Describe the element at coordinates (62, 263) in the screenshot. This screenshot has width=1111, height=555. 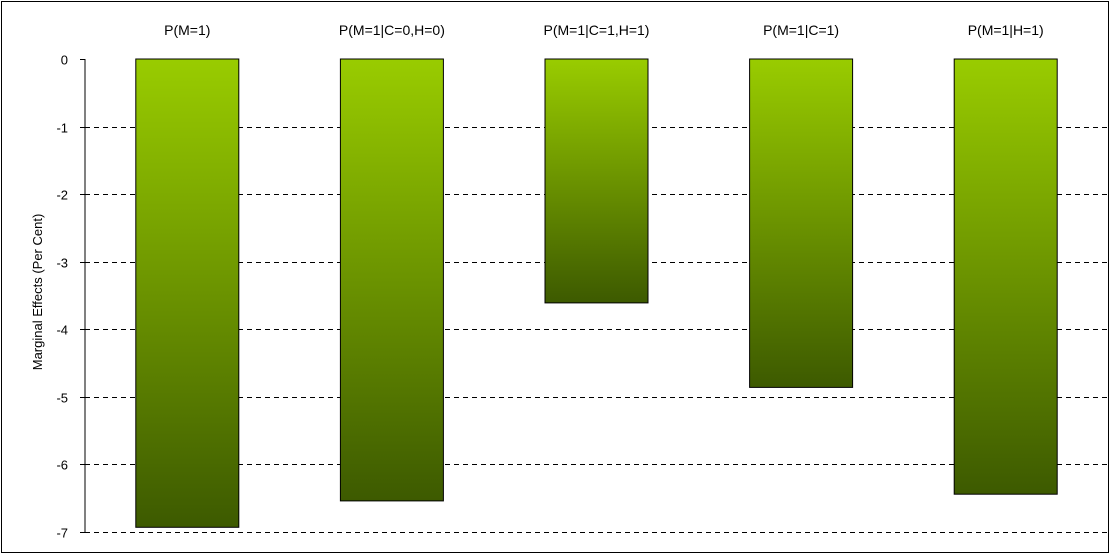
I see `y-tick-label: -3` at that location.